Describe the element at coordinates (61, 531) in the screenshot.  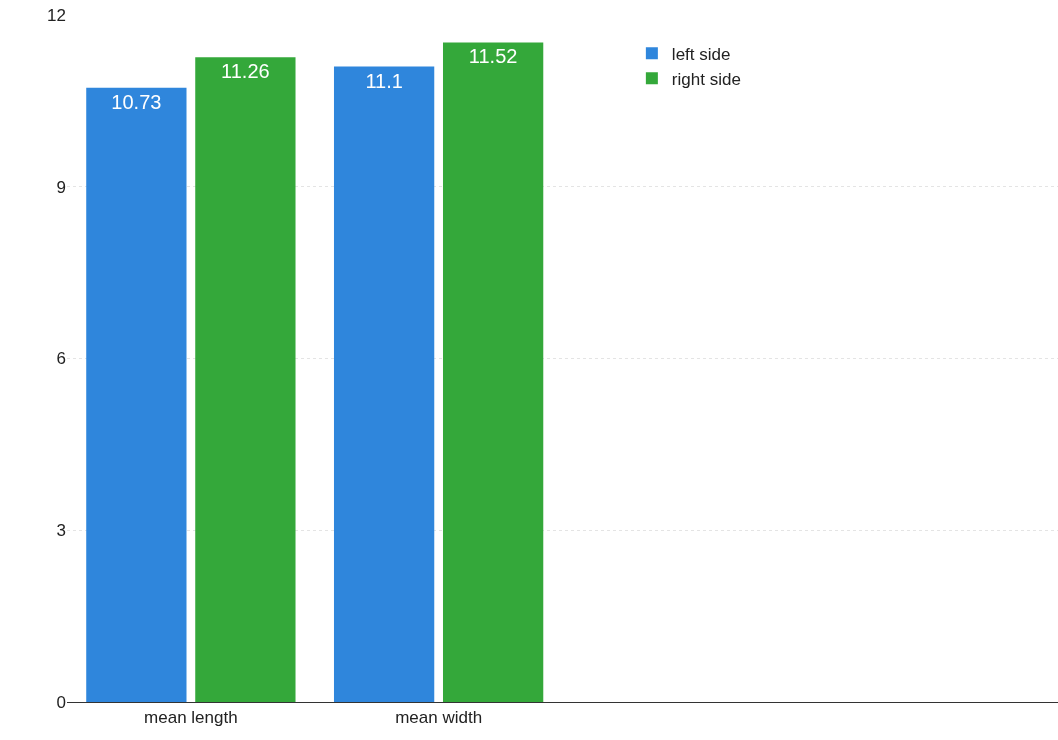
I see `y-tick-label: 3` at that location.